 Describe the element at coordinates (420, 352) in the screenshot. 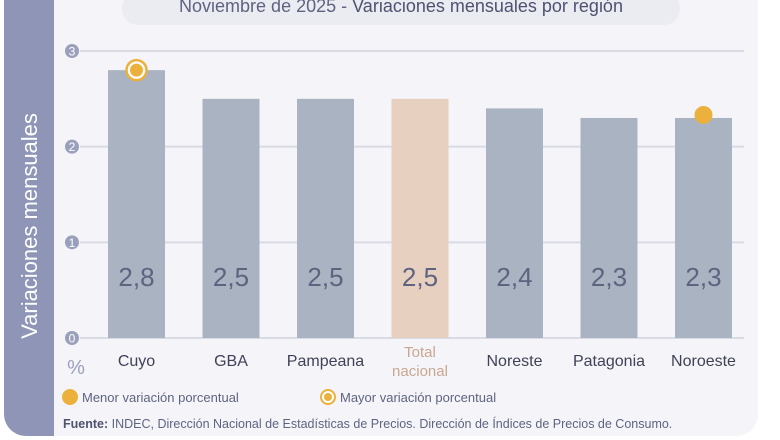

I see `x-tick-label: Total` at that location.